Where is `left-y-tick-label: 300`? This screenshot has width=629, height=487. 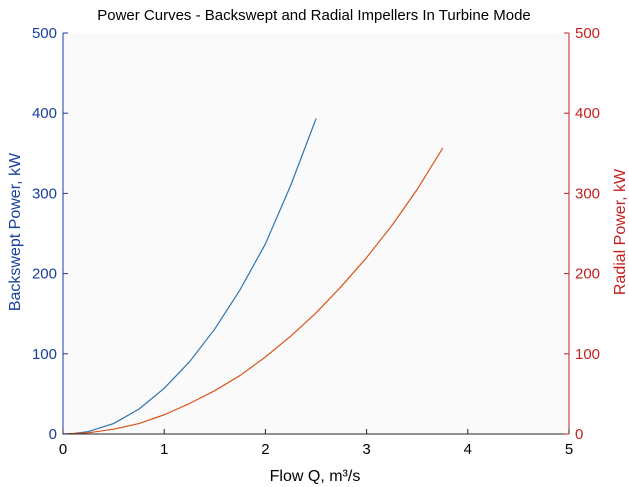
left-y-tick-label: 300 is located at coordinates (44, 193).